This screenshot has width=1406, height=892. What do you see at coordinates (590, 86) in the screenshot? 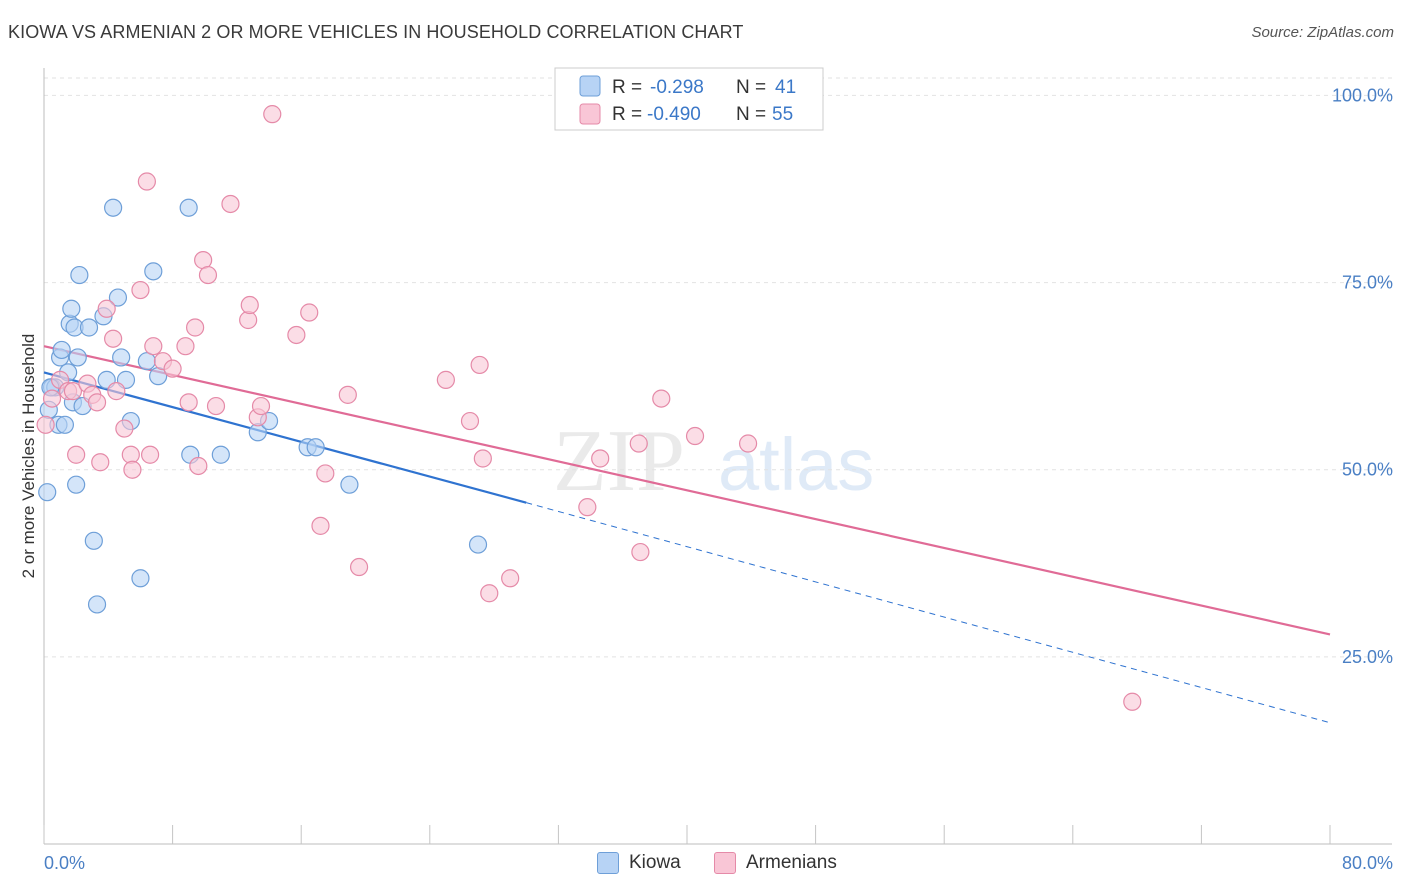
I see `legend-swatch-kiowa` at bounding box center [590, 86].